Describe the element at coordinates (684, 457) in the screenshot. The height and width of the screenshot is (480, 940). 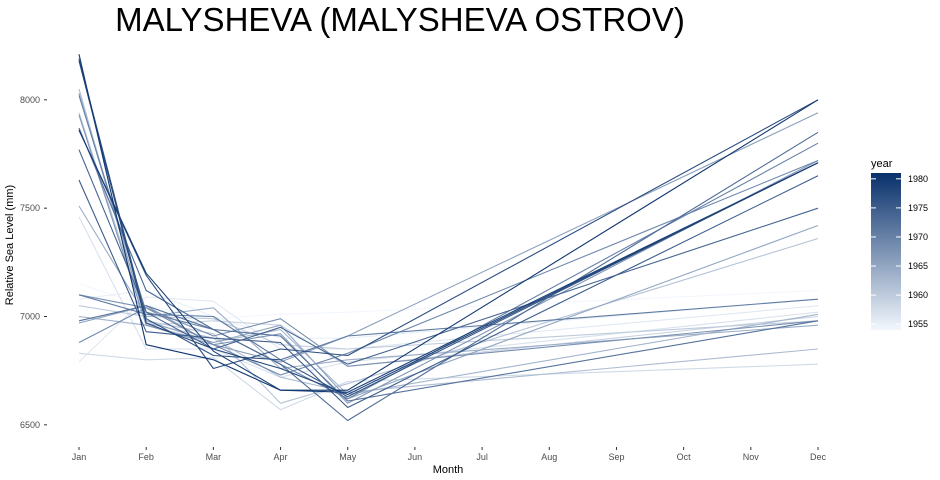
I see `x-tick-label: Oct` at that location.